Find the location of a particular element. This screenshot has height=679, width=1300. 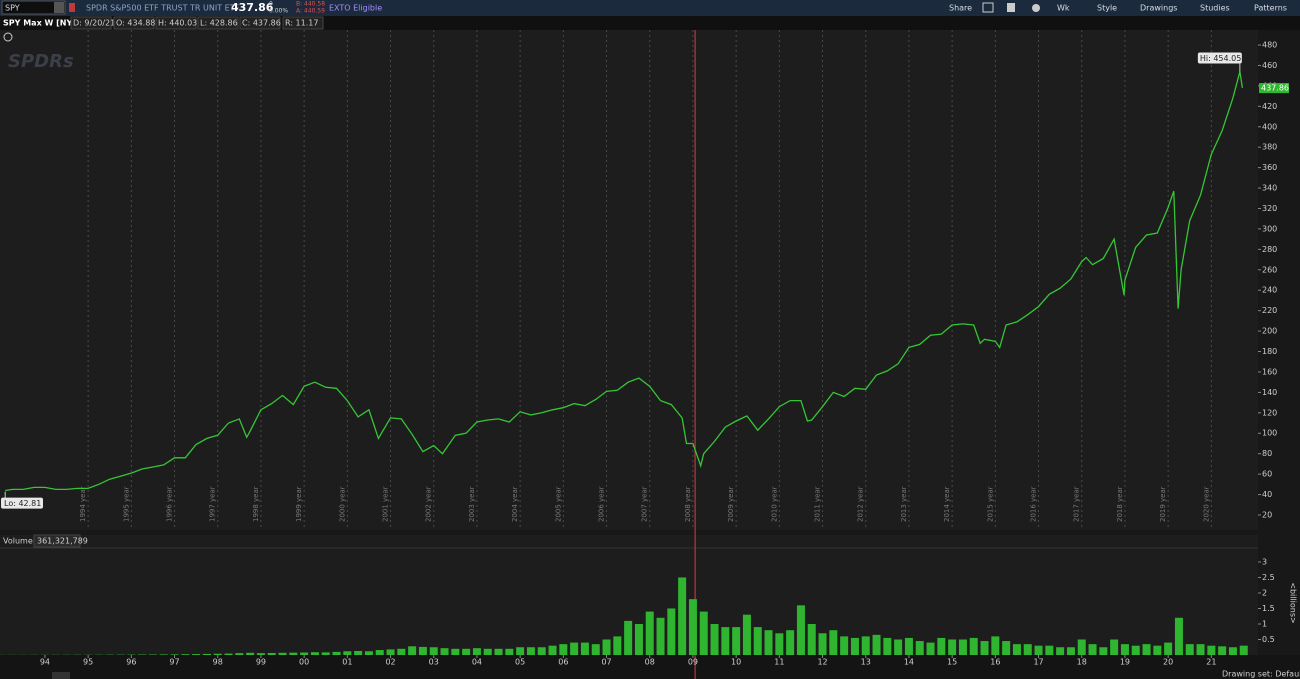

drawing-set: Drawing set: Default is located at coordinates (1261, 674).